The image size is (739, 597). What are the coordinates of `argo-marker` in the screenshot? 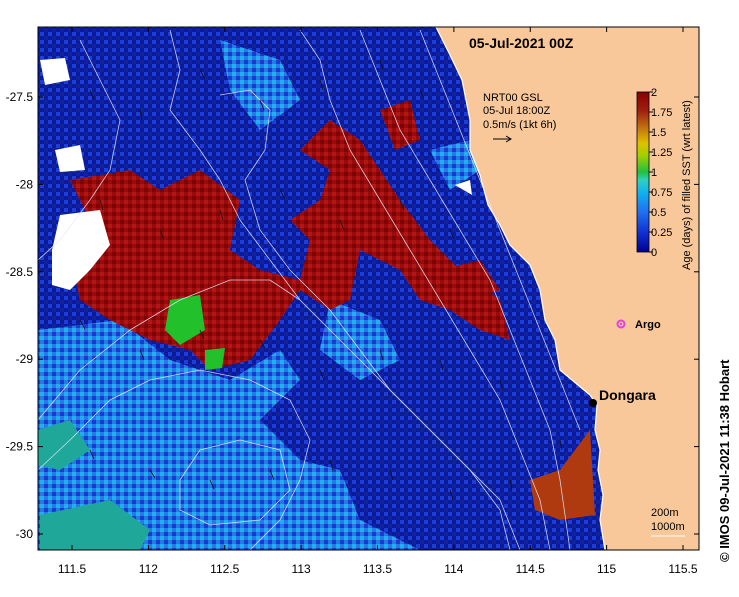 It's located at (621, 324).